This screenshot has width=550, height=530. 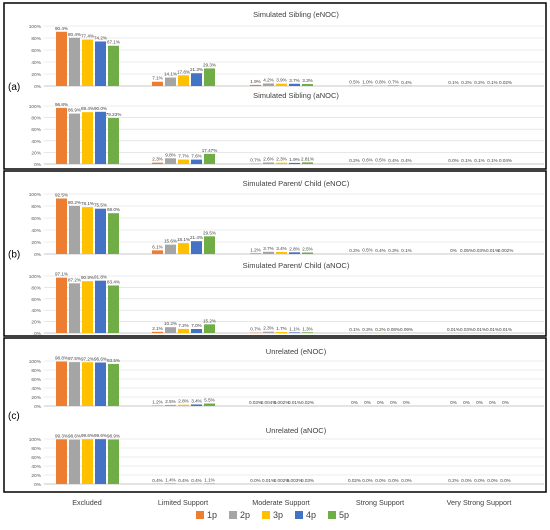 What do you see at coordinates (479, 502) in the screenshot?
I see `category-label: Very Strong Support` at bounding box center [479, 502].